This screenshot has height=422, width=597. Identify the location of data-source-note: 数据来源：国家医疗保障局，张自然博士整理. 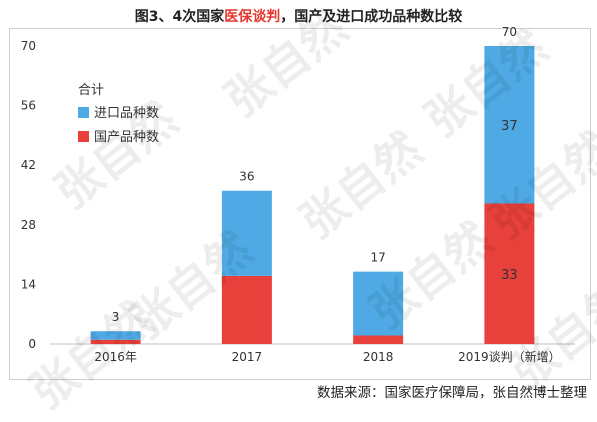
(452, 393).